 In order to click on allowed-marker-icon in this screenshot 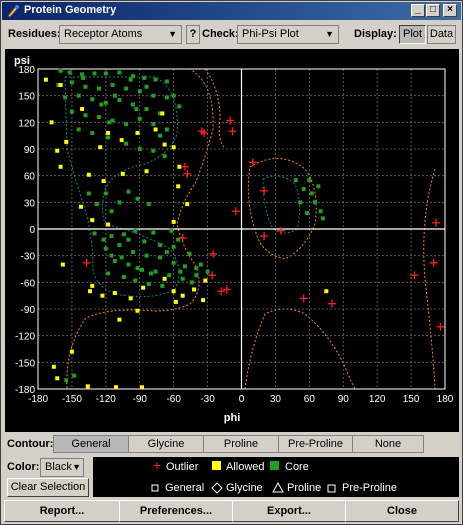, I will do `click(216, 465)`.